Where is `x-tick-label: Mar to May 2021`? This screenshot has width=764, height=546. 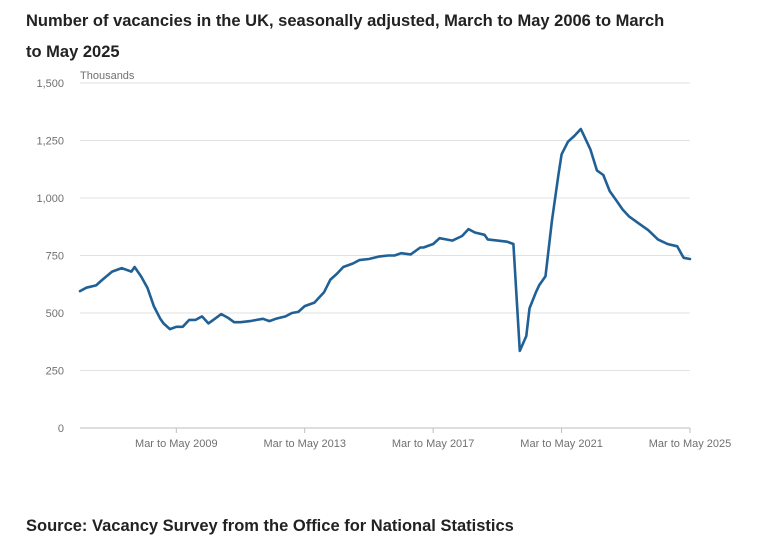
x-tick-label: Mar to May 2021 is located at coordinates (561, 444).